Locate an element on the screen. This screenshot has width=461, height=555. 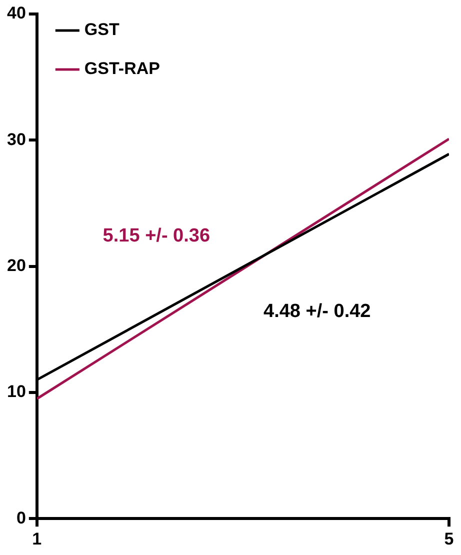
annotation: 4.48 +/- 0.42 is located at coordinates (317, 311).